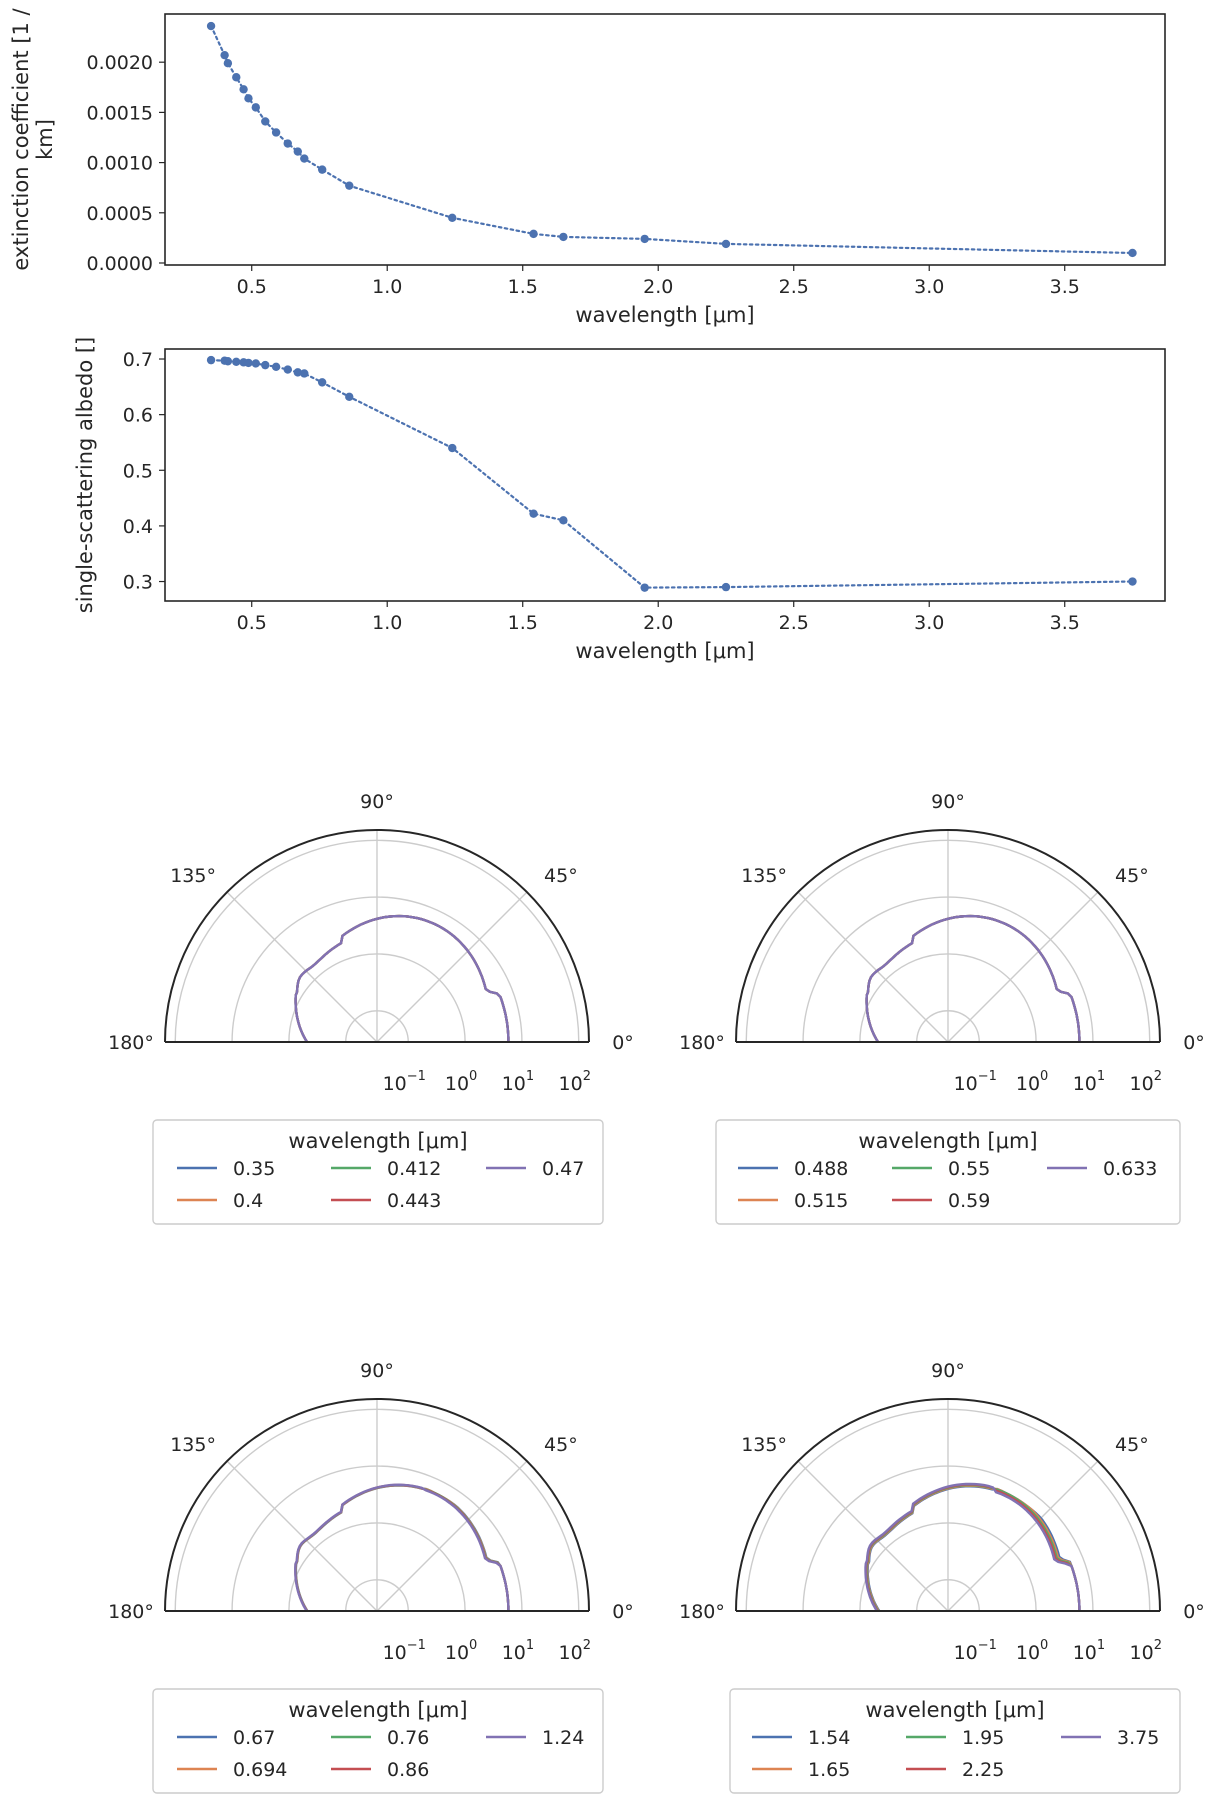 The height and width of the screenshot is (1800, 1217). Describe the element at coordinates (138, 527) in the screenshot. I see `y-tick-label: 0.4` at that location.